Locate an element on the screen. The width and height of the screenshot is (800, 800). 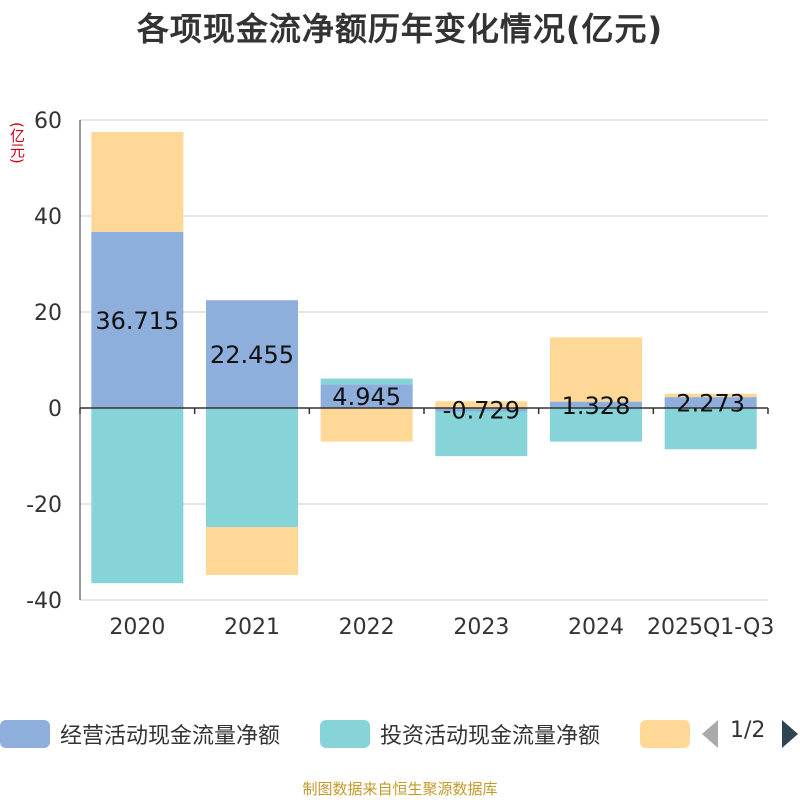
legend-swatch-operating is located at coordinates (25, 734).